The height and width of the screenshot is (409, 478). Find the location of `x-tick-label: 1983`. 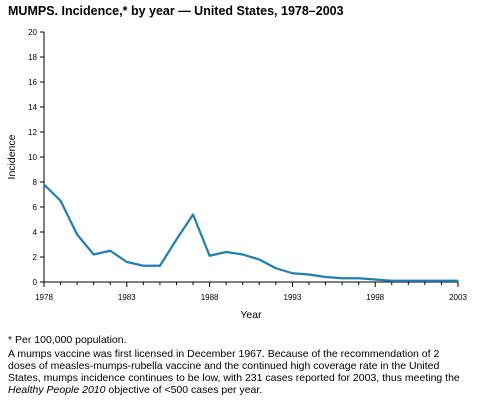

x-tick-label: 1983 is located at coordinates (127, 297).